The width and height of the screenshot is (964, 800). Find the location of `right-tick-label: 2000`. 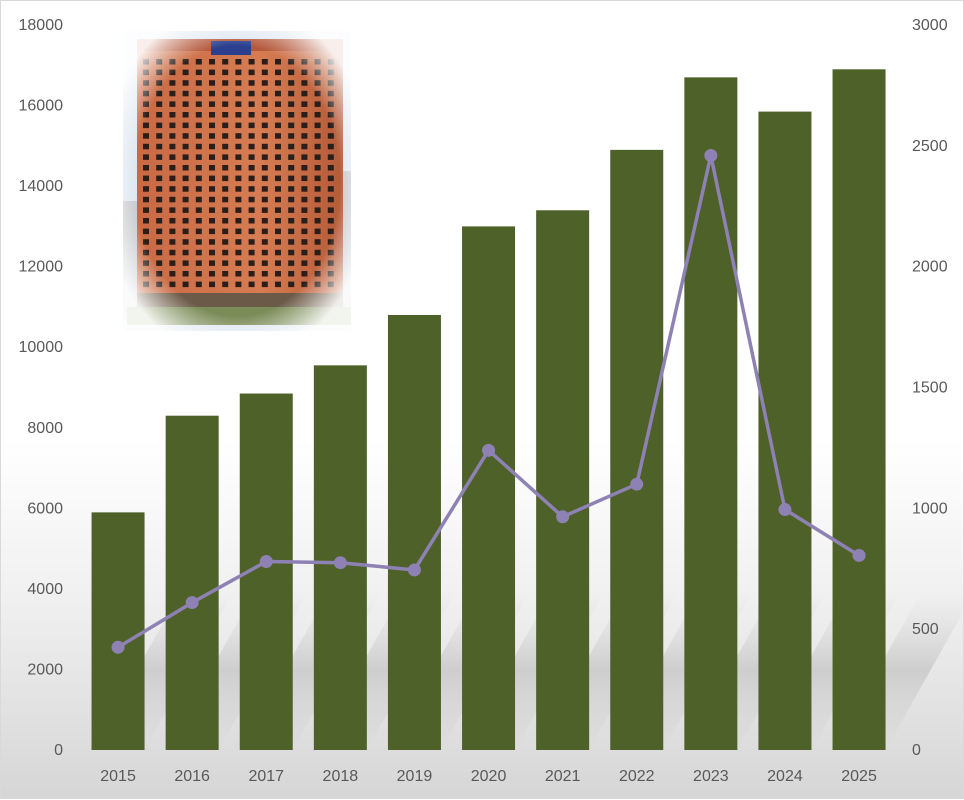

right-tick-label: 2000 is located at coordinates (930, 267).